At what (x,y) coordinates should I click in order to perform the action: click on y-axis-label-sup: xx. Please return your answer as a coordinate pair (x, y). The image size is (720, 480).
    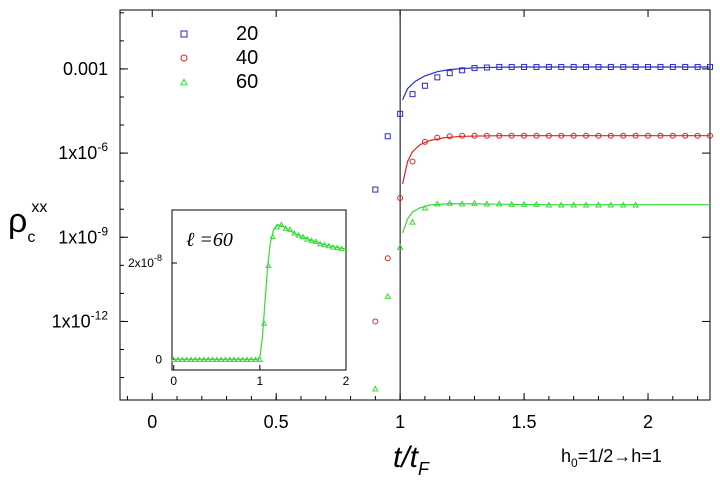
    Looking at the image, I should click on (39, 207).